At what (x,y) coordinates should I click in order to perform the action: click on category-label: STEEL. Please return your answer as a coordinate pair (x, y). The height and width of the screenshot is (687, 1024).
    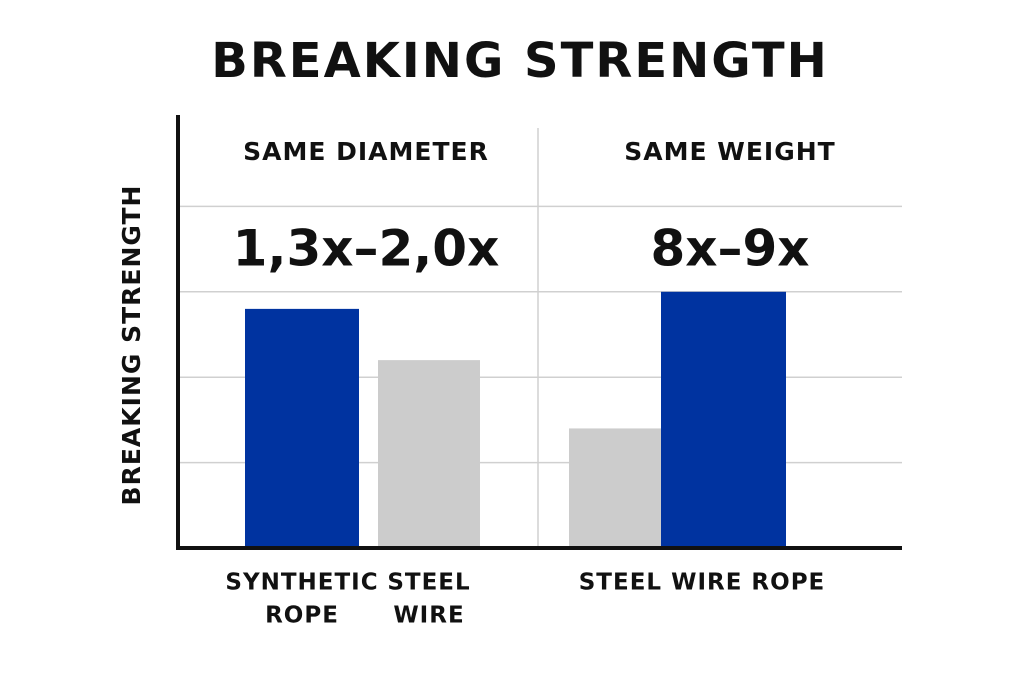
    Looking at the image, I should click on (428, 583).